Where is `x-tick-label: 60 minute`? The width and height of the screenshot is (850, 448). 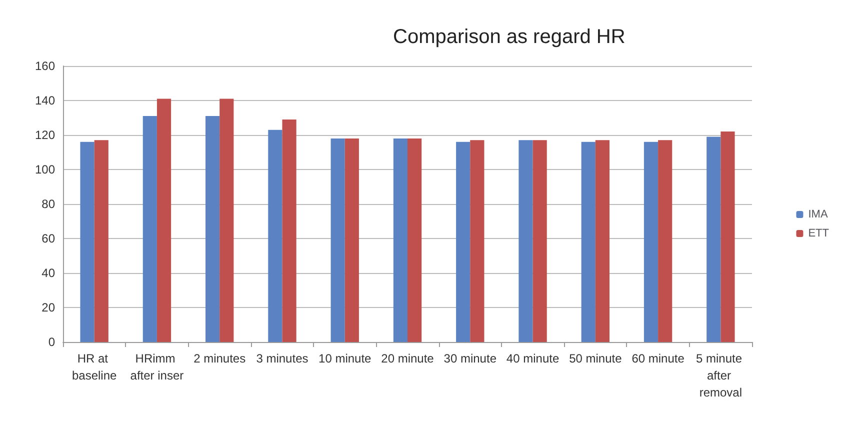 x-tick-label: 60 minute is located at coordinates (658, 359).